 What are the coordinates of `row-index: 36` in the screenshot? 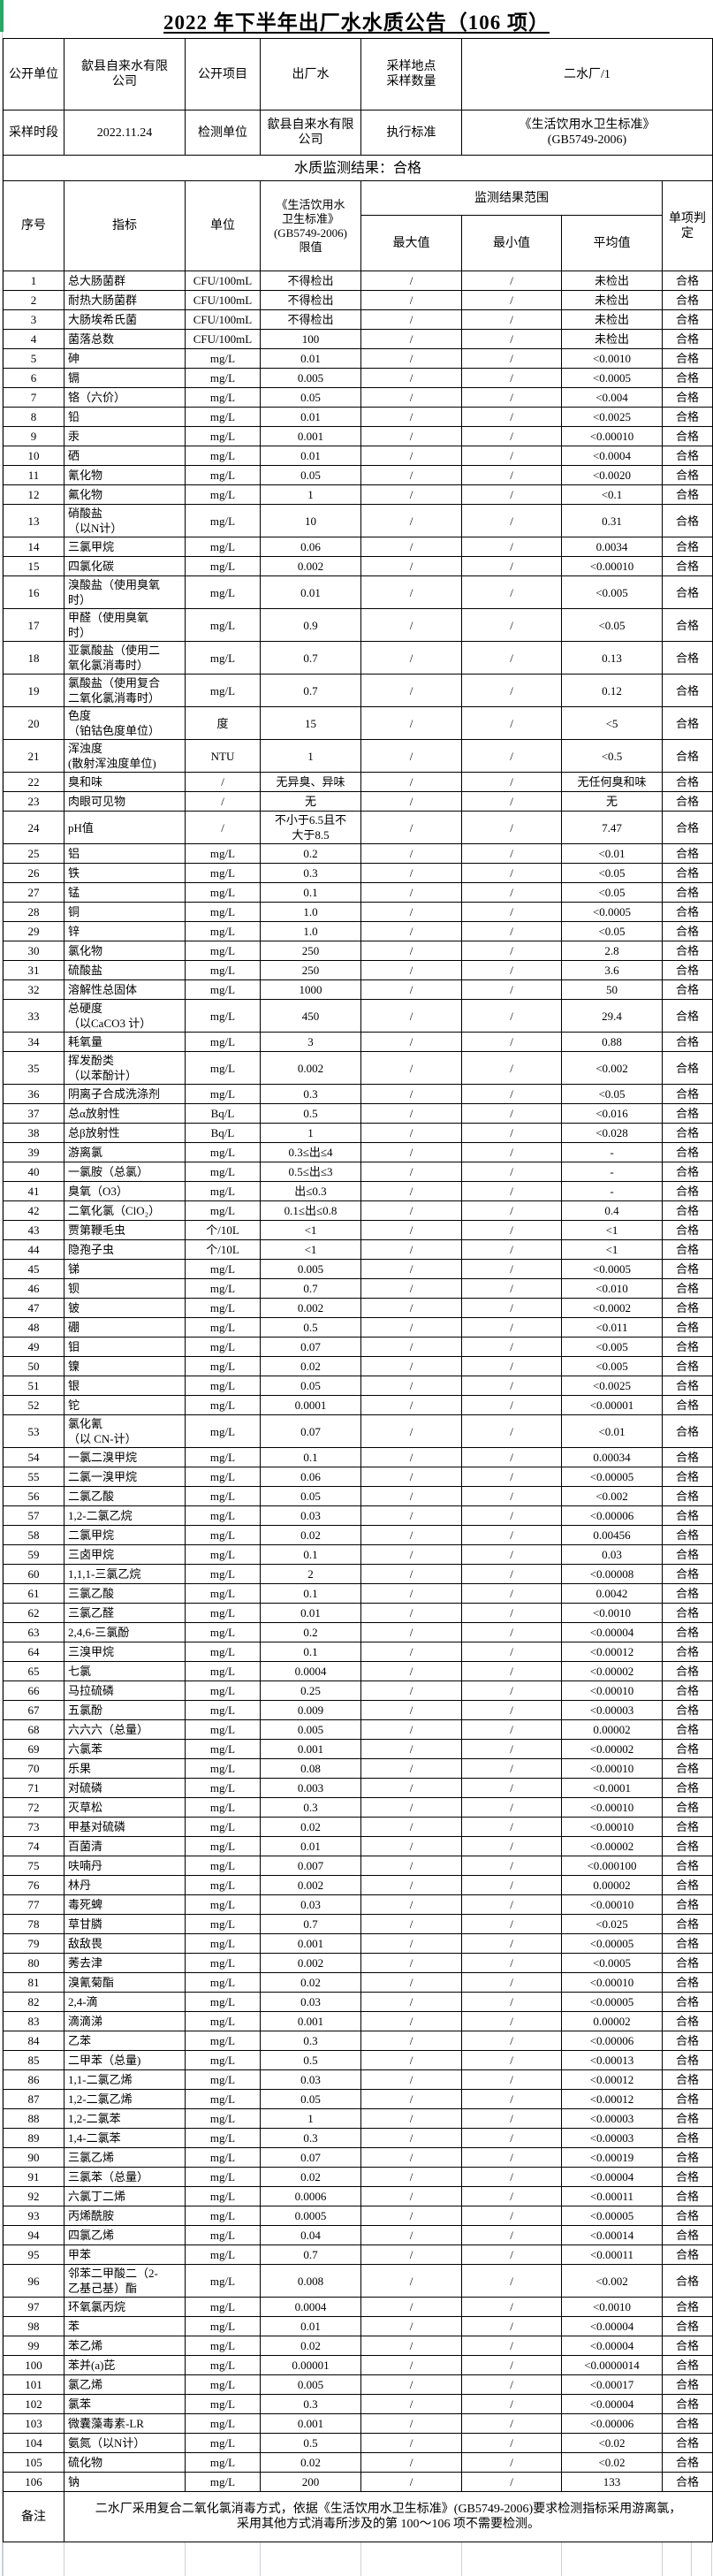 It's located at (33, 1094).